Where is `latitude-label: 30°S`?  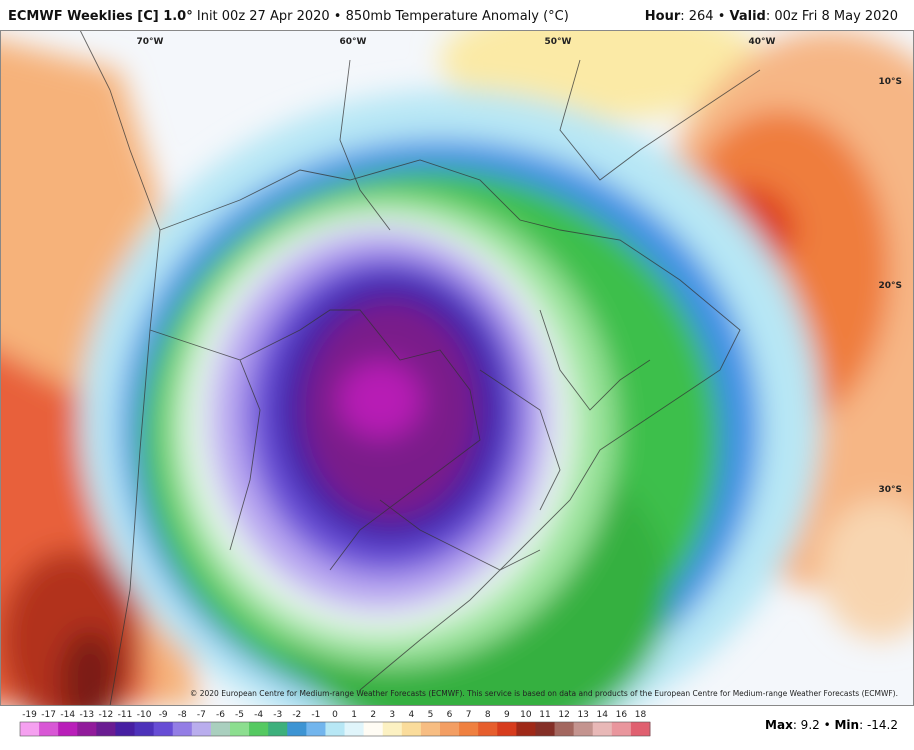
latitude-label: 30°S is located at coordinates (890, 490).